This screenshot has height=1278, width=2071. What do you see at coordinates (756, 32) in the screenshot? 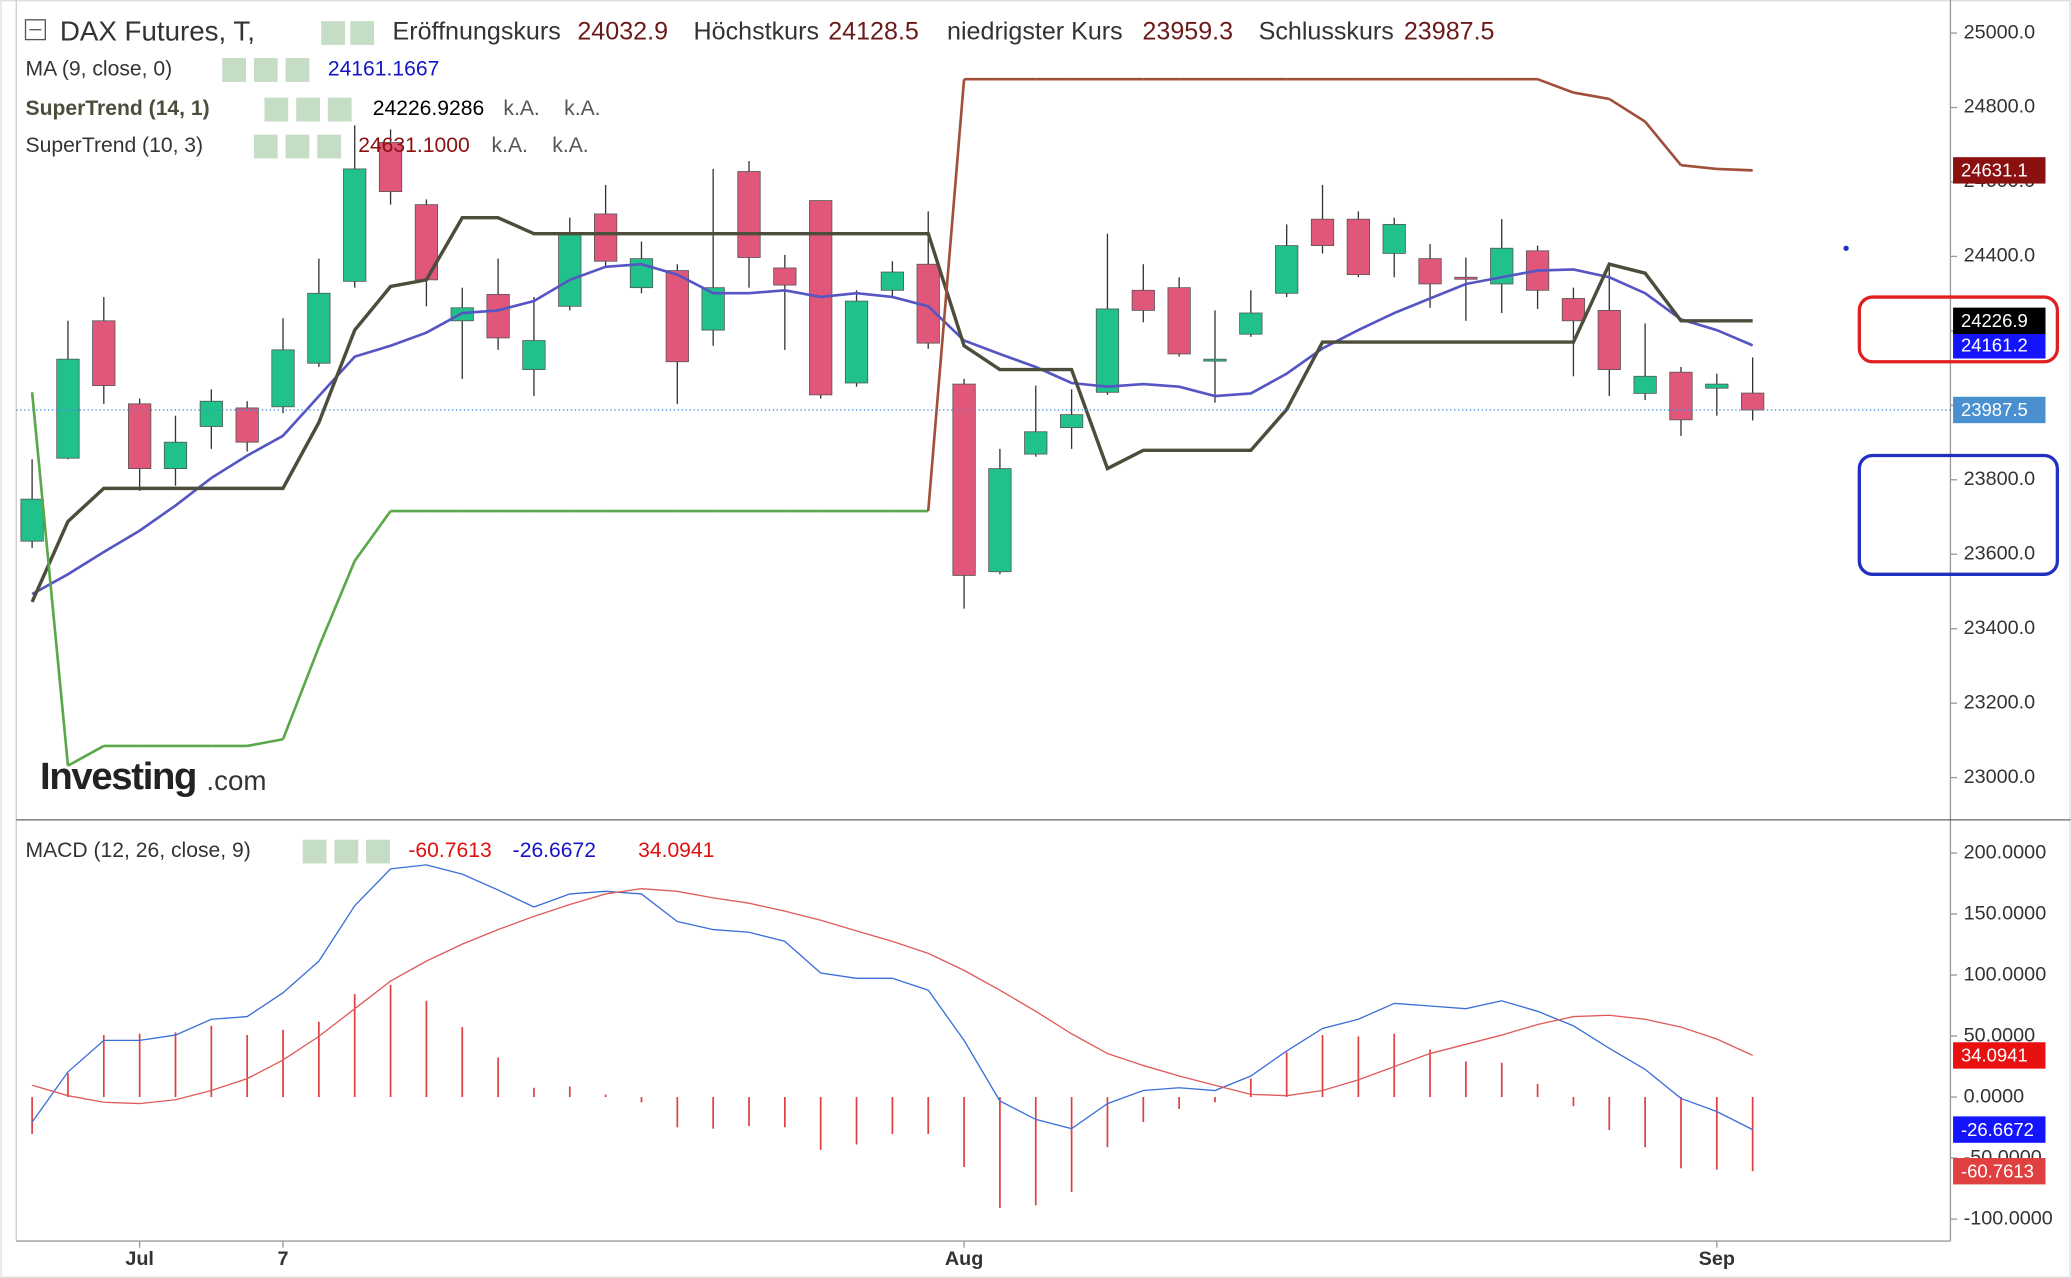
I see `ohlc-label: Höchstkurs` at bounding box center [756, 32].